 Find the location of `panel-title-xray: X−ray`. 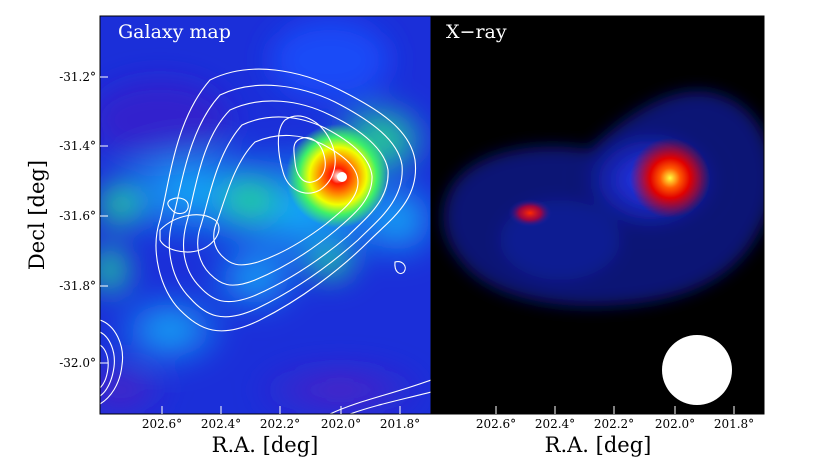

panel-title-xray: X−ray is located at coordinates (476, 32).